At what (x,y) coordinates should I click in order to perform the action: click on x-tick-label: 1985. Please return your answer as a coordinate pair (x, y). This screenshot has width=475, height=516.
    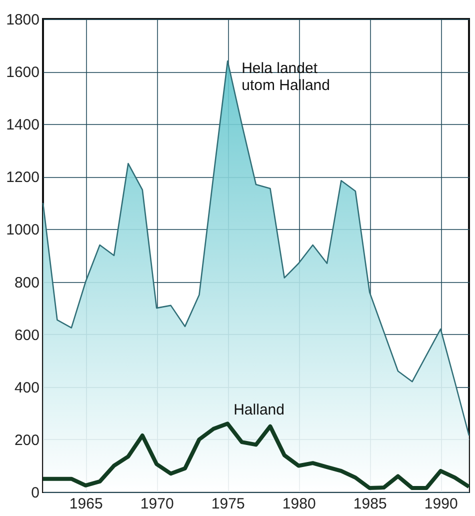
    Looking at the image, I should click on (370, 504).